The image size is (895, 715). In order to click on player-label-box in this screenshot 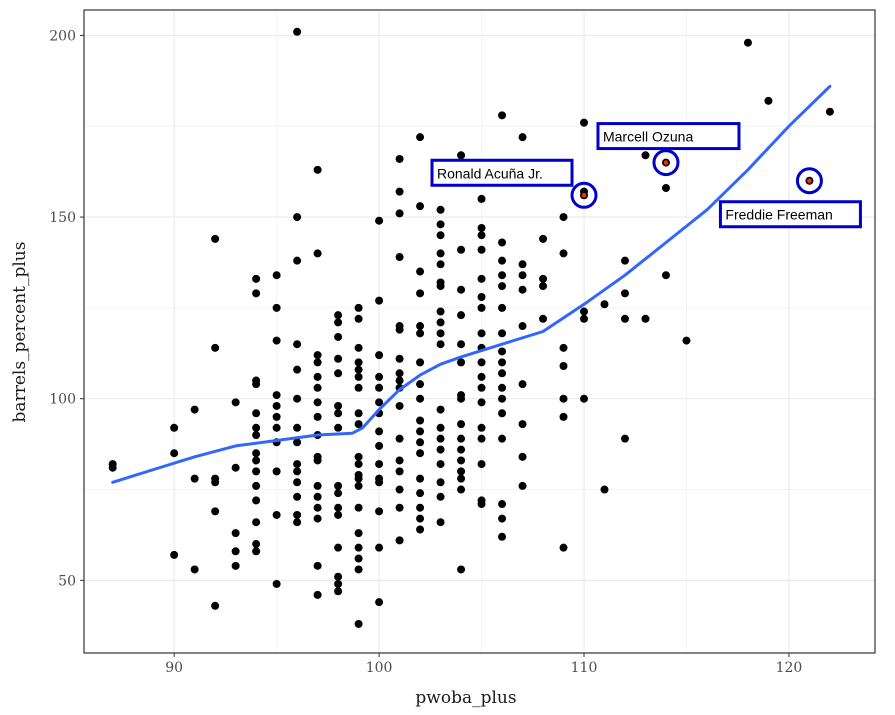, I will do `click(790, 214)`.